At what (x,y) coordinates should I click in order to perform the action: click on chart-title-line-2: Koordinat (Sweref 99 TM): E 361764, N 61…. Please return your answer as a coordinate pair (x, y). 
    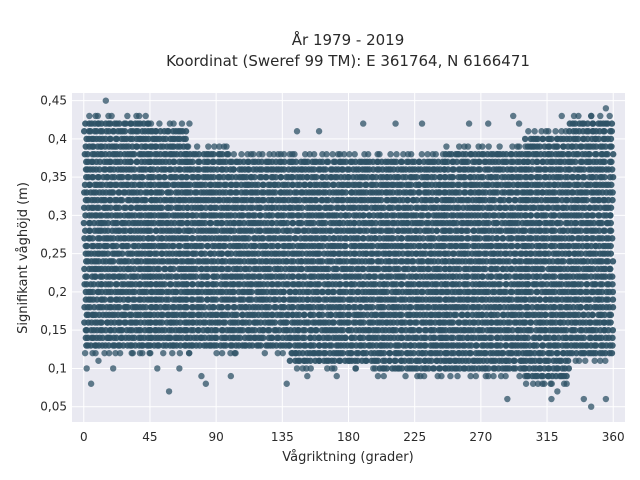
    Looking at the image, I should click on (348, 61).